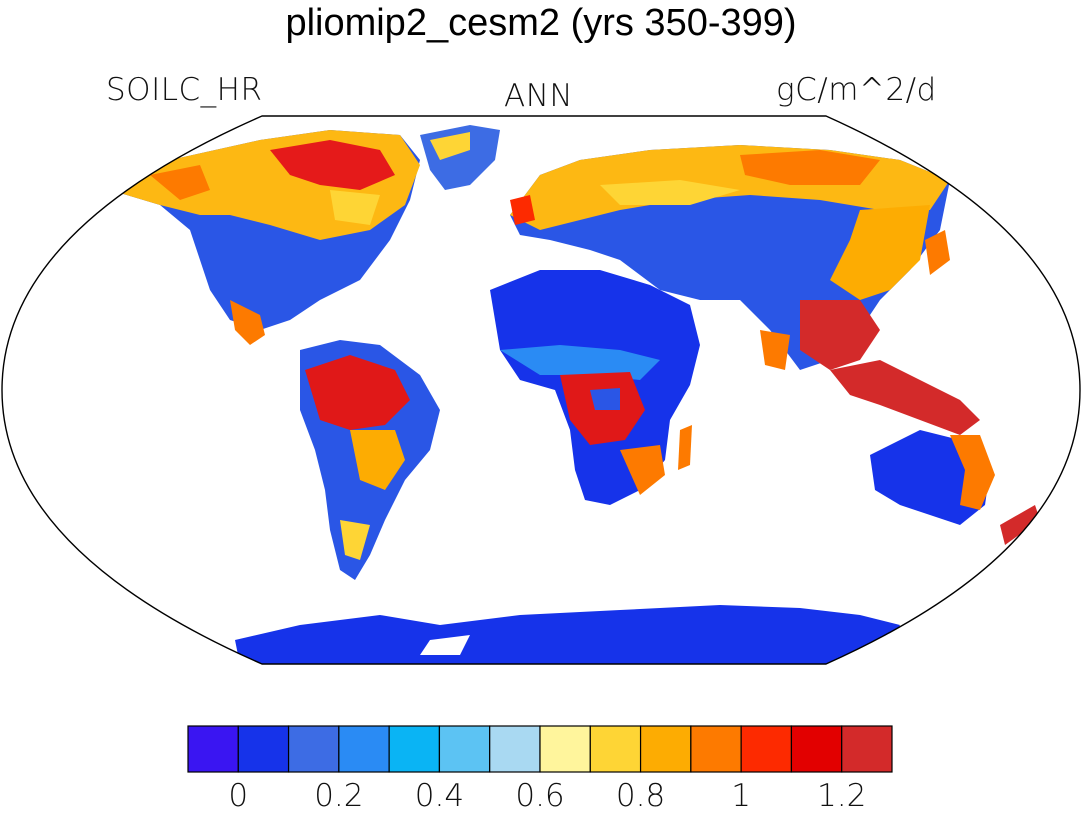 The width and height of the screenshot is (1082, 814). Describe the element at coordinates (856, 90) in the screenshot. I see `units-label: gC/m^2/d` at that location.